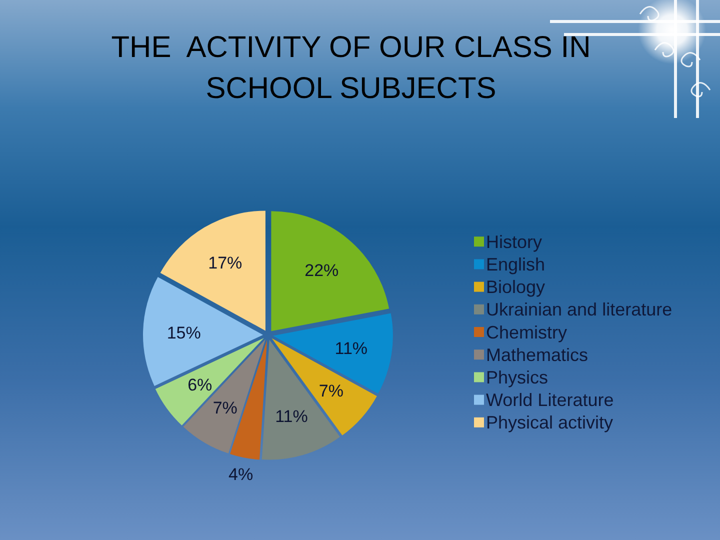  Describe the element at coordinates (225, 262) in the screenshot. I see `data-label: 17%` at that location.